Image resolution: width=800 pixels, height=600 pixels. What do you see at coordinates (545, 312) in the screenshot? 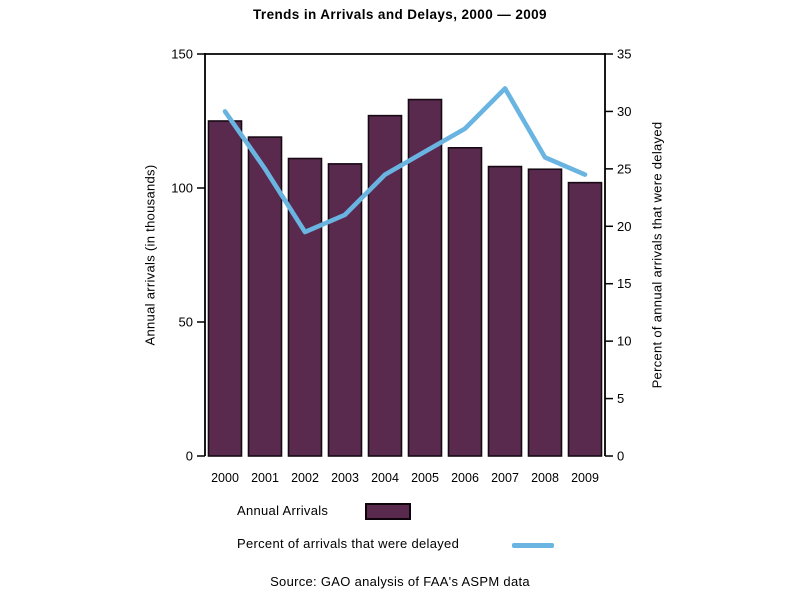
I see `bar-2008` at bounding box center [545, 312].